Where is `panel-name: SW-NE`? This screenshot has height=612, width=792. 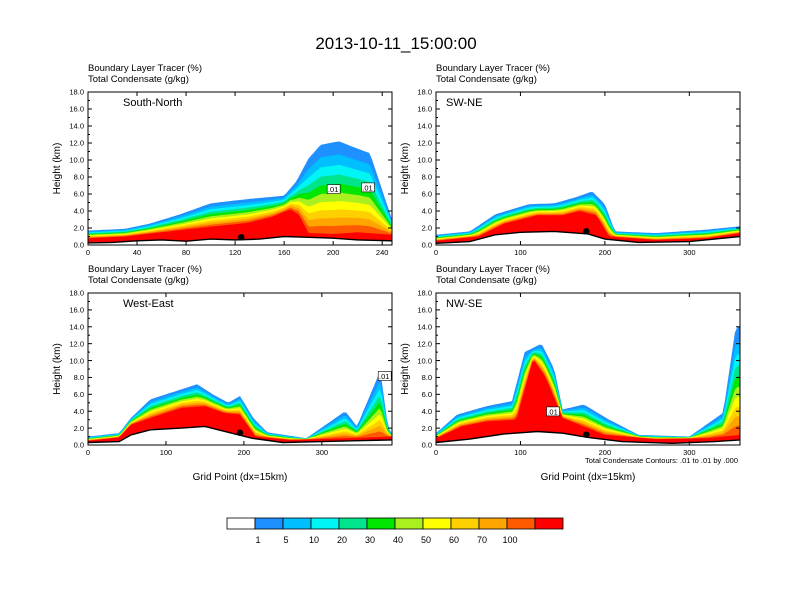
panel-name: SW-NE is located at coordinates (464, 103).